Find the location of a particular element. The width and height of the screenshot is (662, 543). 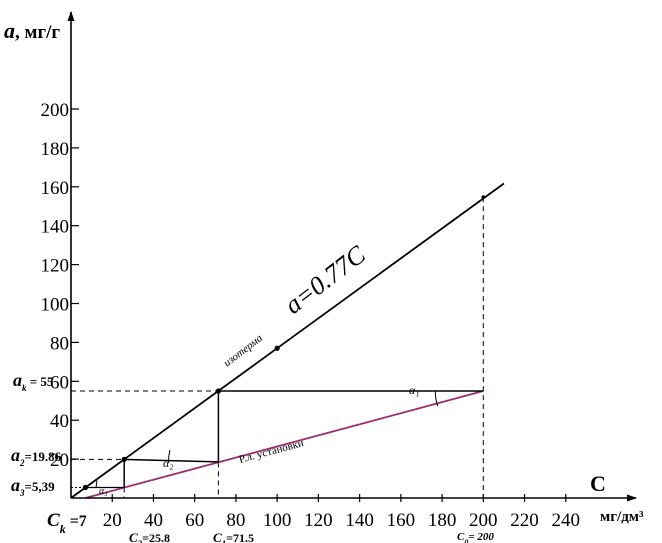

x-tick-label: 20 is located at coordinates (112, 520).